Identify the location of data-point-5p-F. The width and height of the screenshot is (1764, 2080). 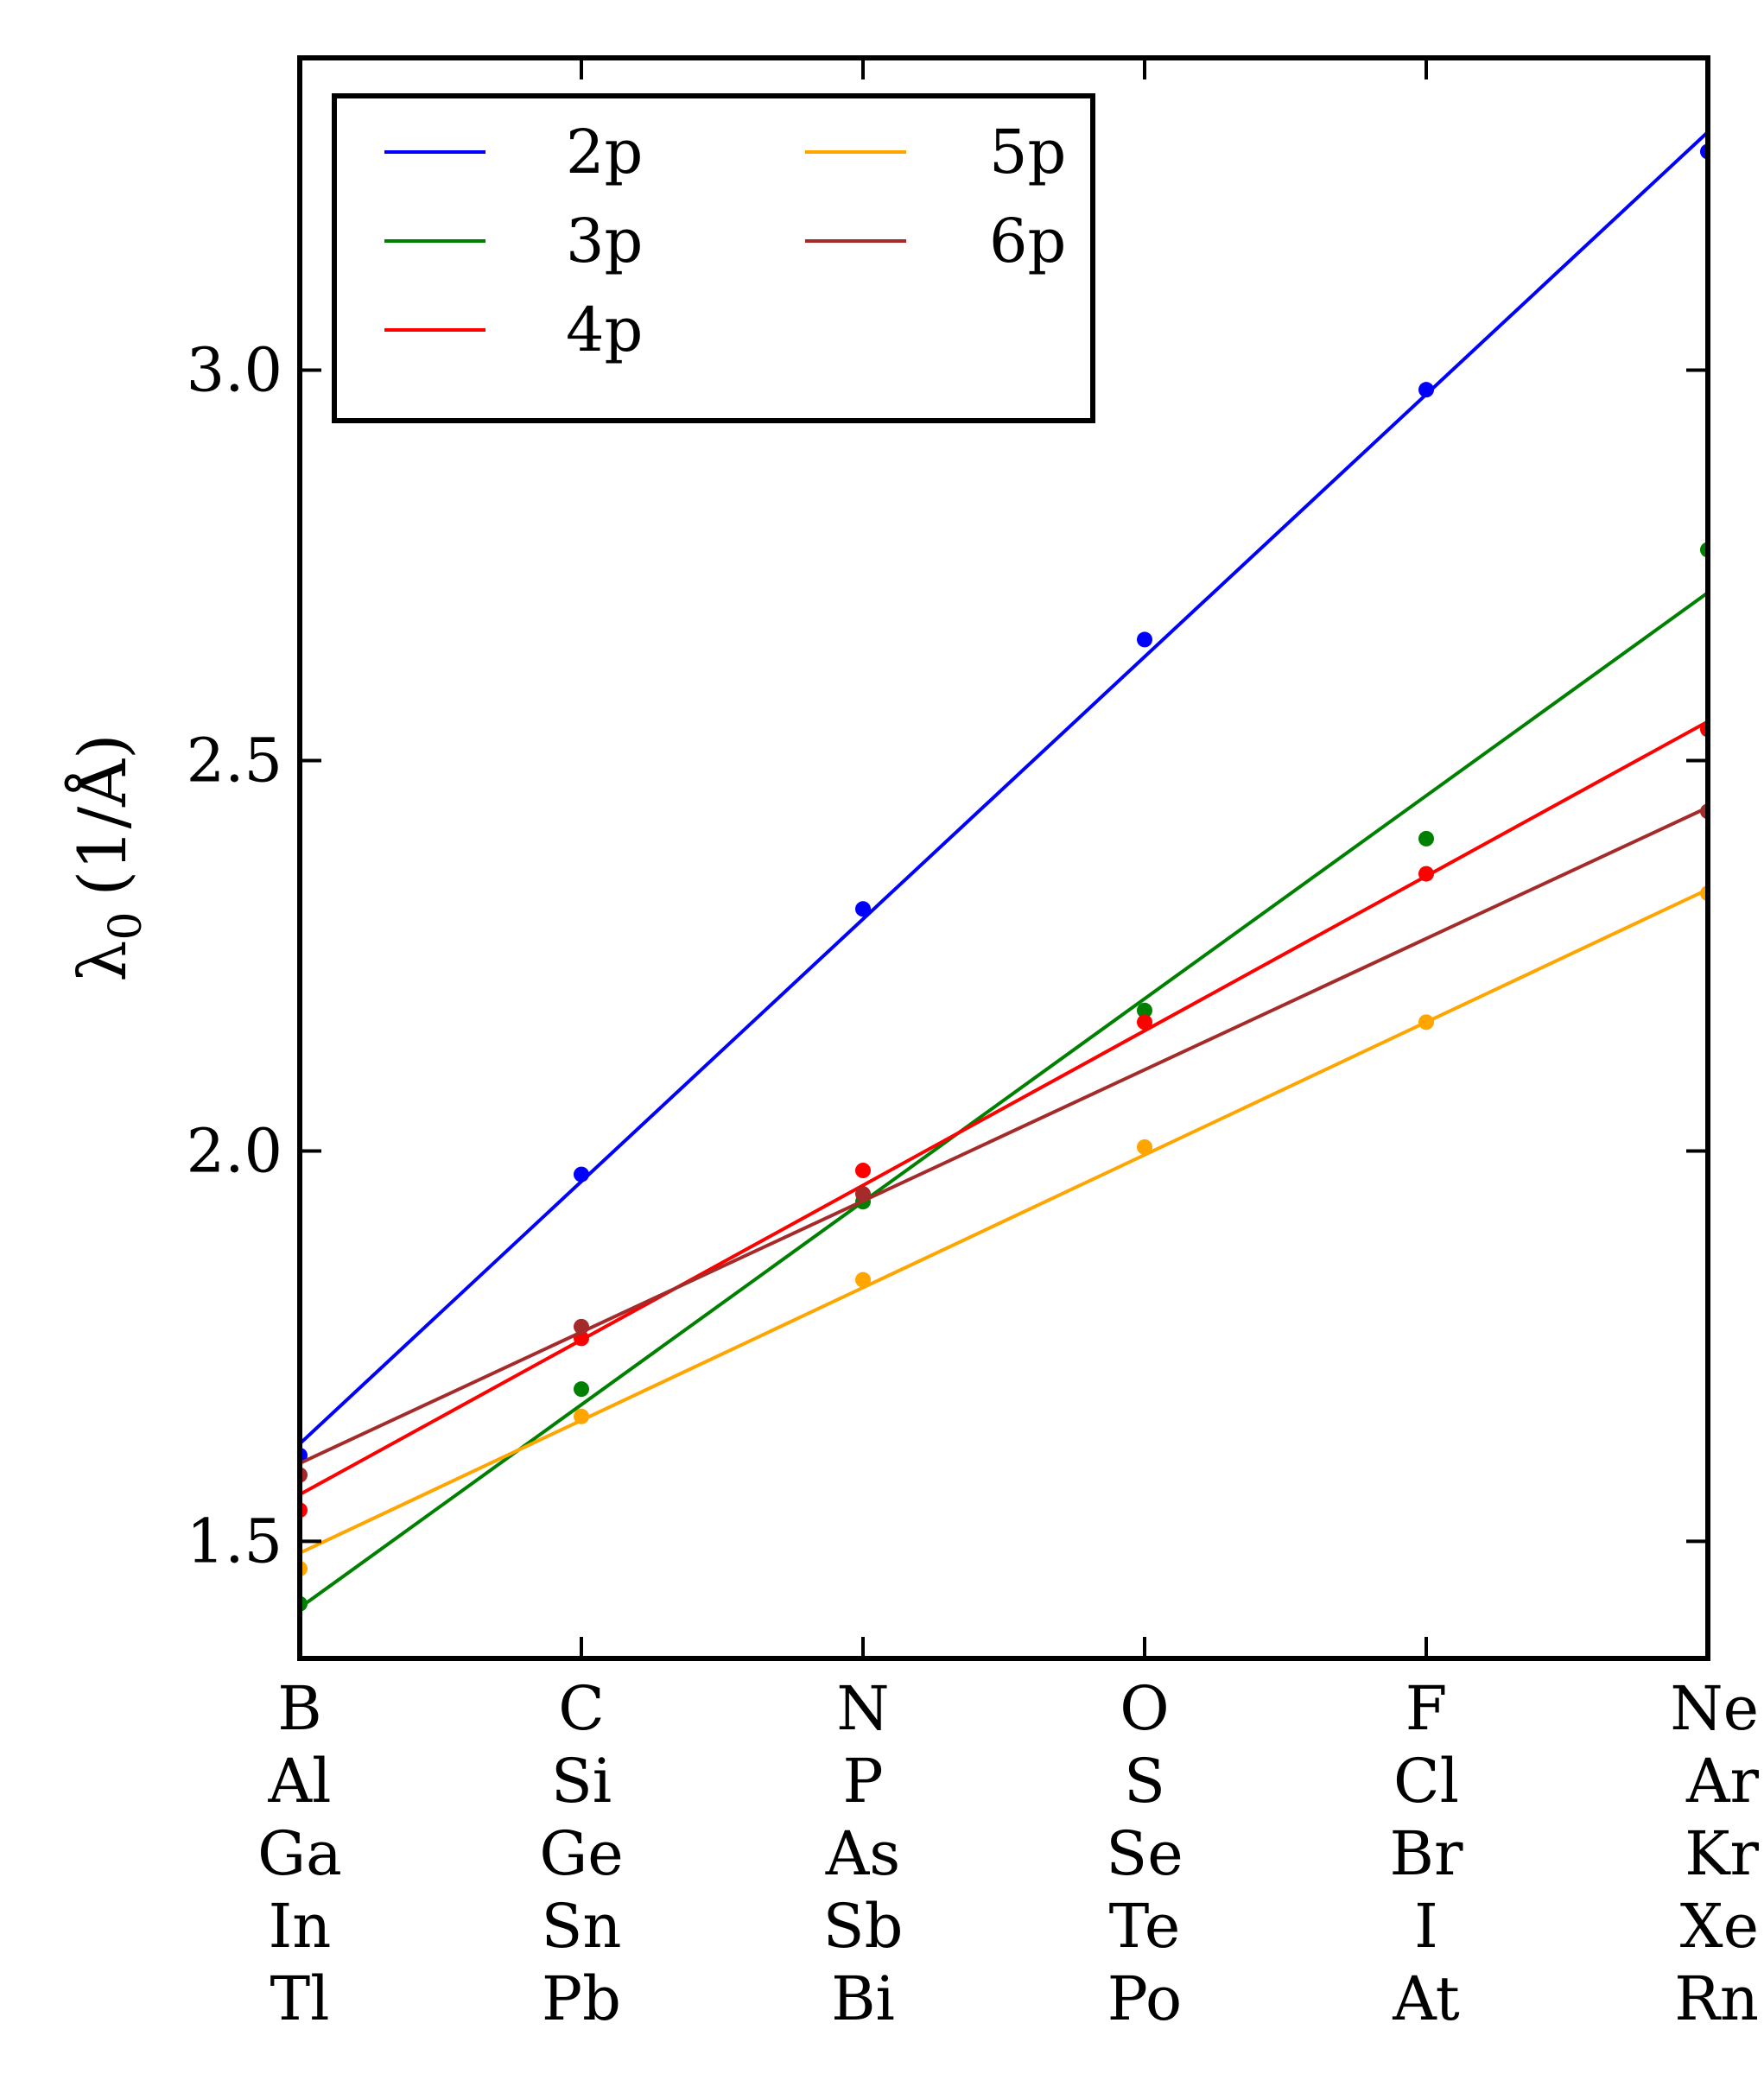
(1426, 1022).